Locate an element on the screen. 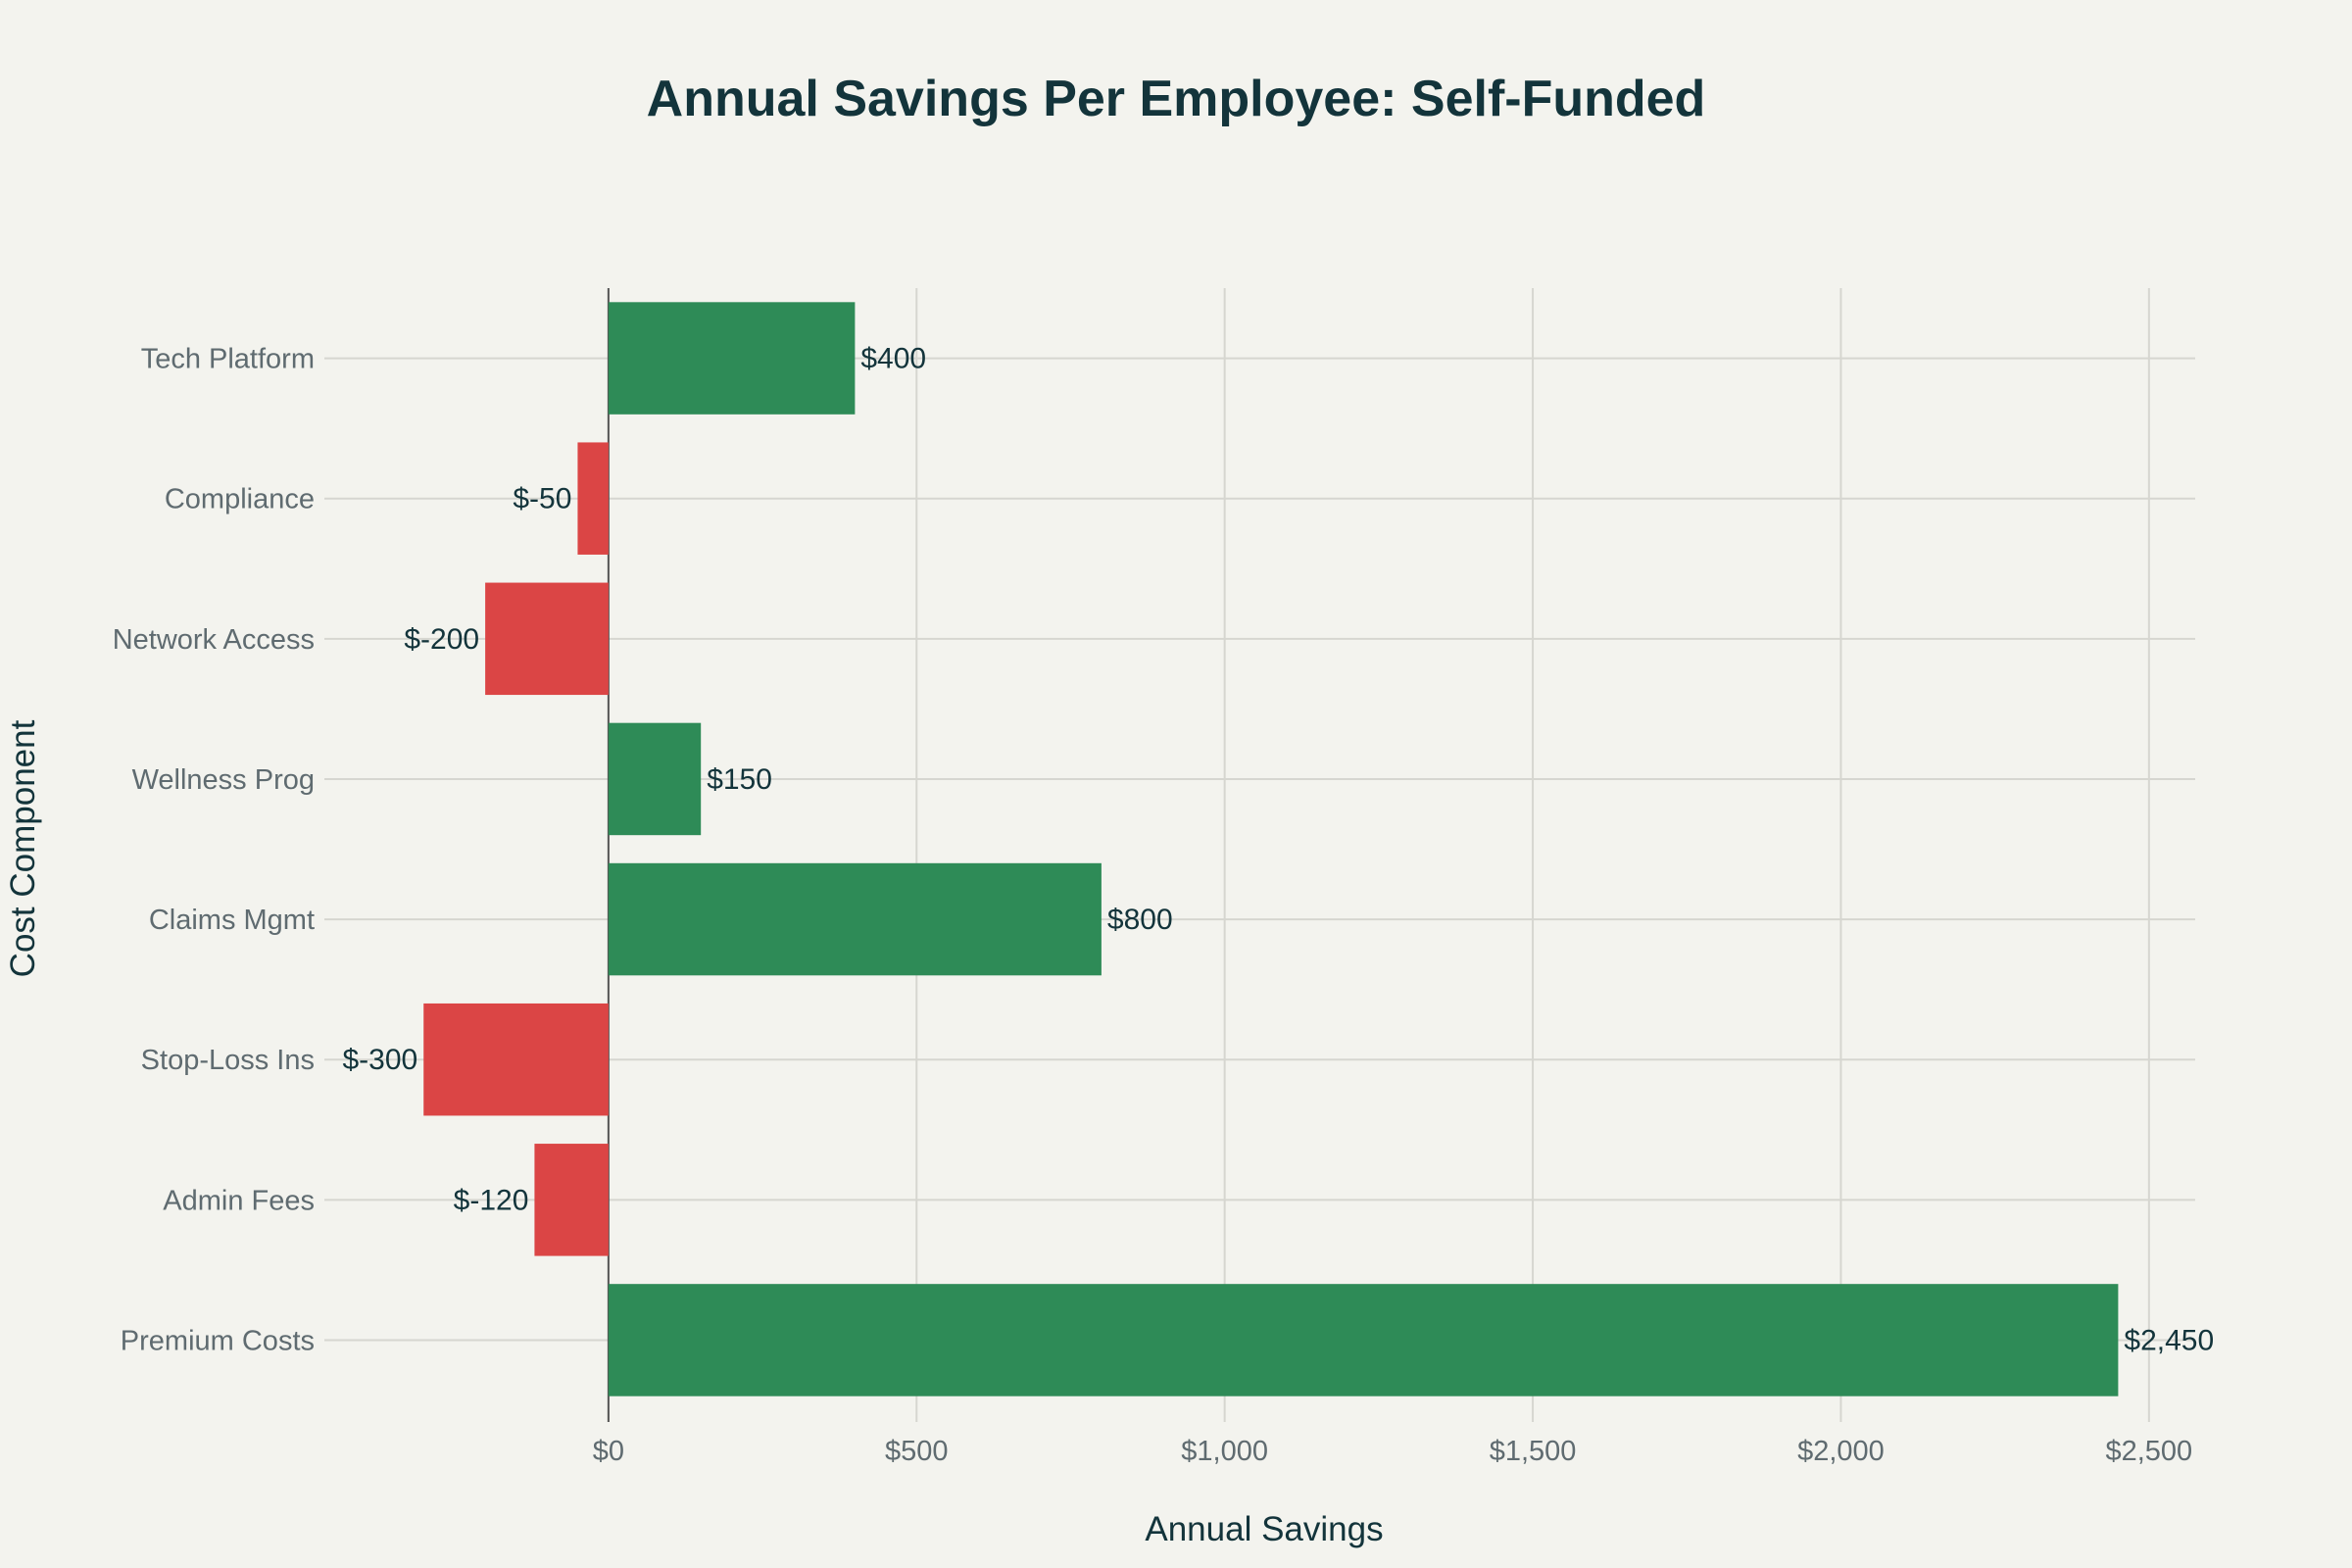 The width and height of the screenshot is (2352, 1568). x-tick-label: $500 is located at coordinates (917, 1451).